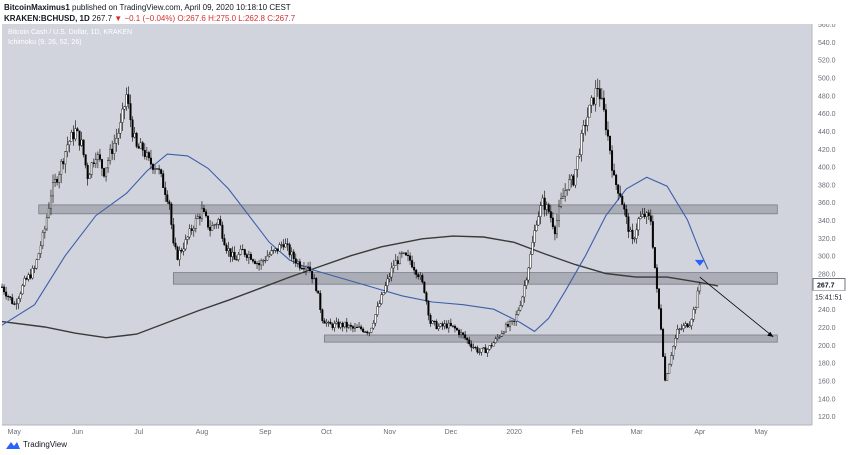 This screenshot has width=850, height=455. What do you see at coordinates (637, 432) in the screenshot?
I see `x-tick-label: Mar` at bounding box center [637, 432].